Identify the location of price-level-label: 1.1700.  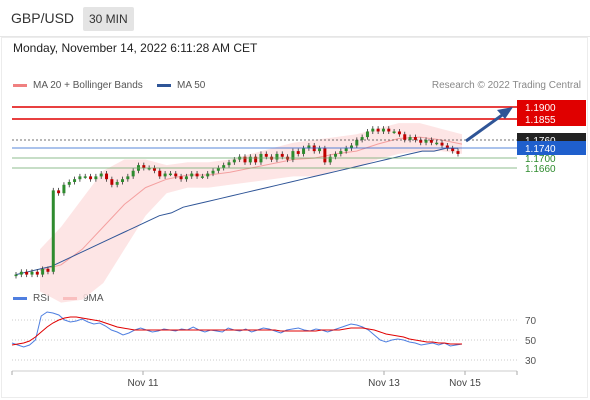
(540, 159).